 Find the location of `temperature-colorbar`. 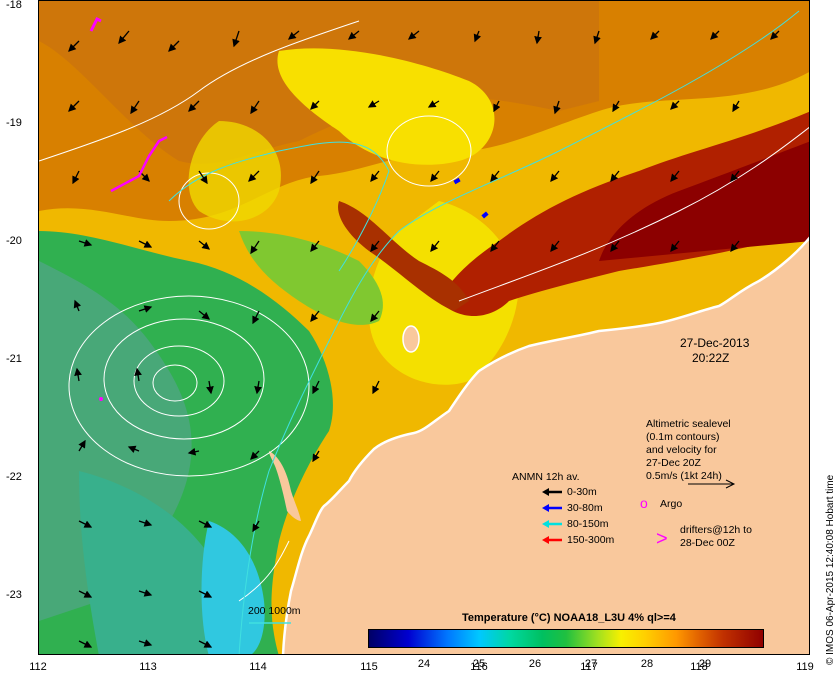

temperature-colorbar is located at coordinates (566, 638).